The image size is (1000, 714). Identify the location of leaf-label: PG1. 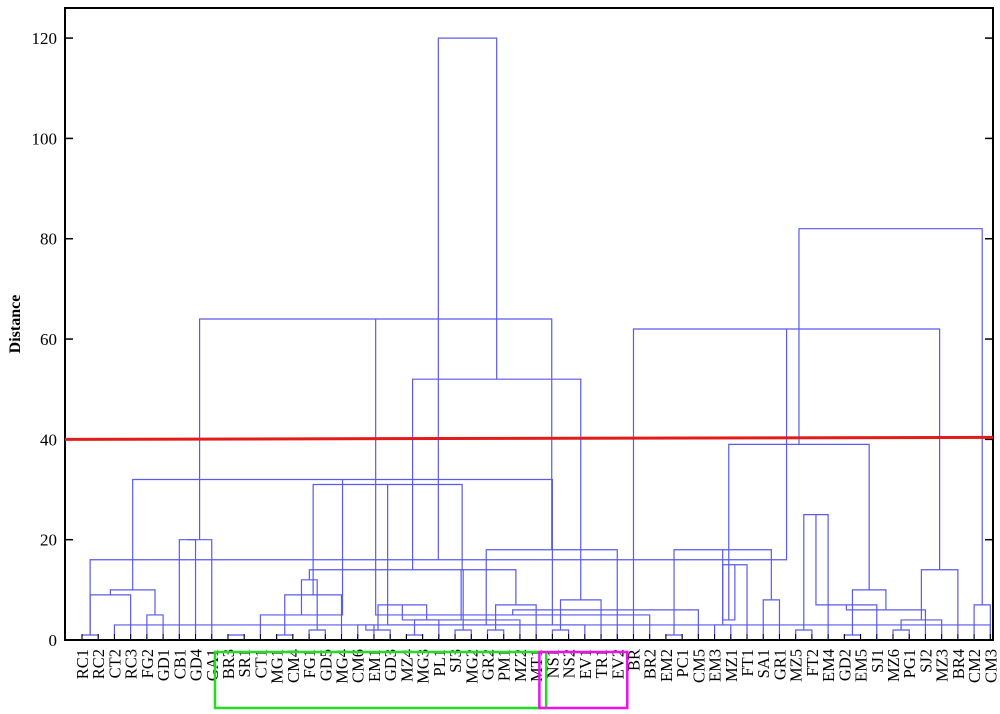
(909, 663).